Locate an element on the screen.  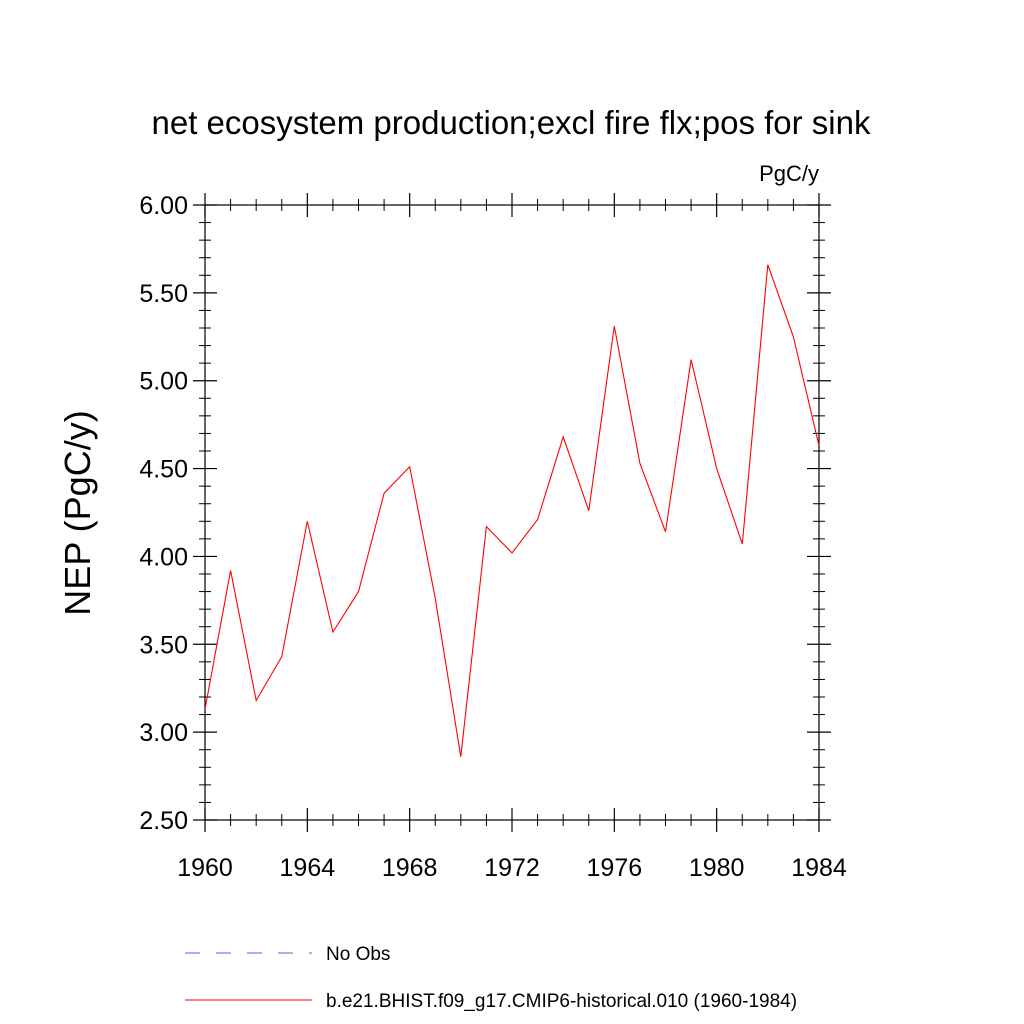
y-tick-label: 5.50 is located at coordinates (163, 294).